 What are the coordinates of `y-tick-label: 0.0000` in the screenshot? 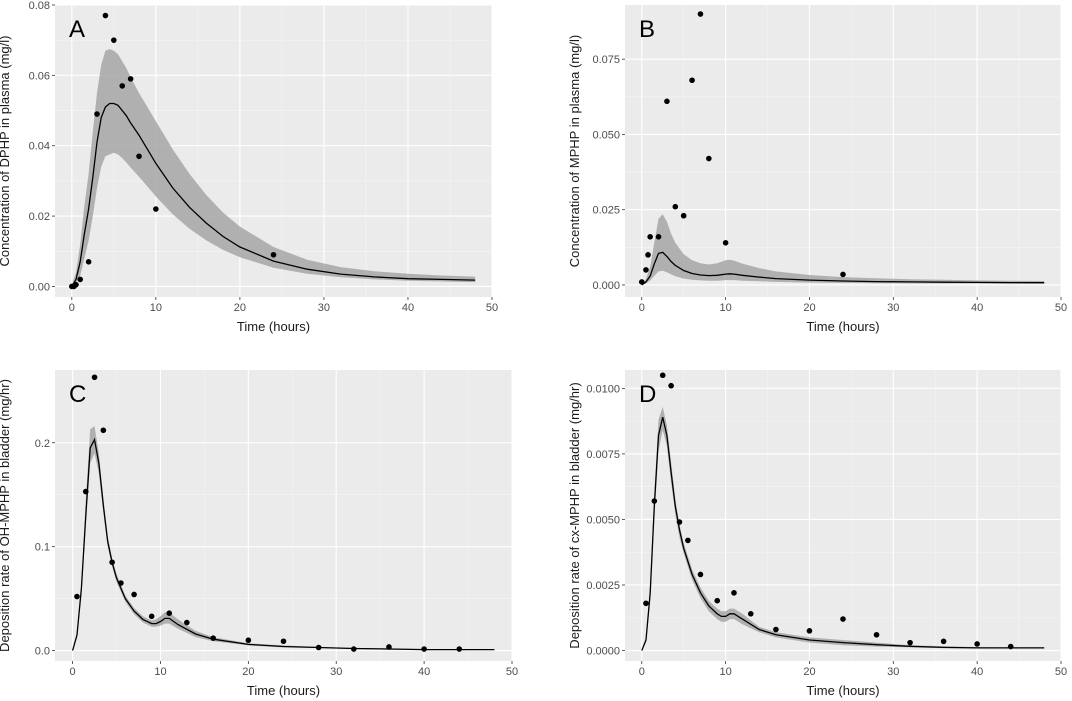 It's located at (603, 652).